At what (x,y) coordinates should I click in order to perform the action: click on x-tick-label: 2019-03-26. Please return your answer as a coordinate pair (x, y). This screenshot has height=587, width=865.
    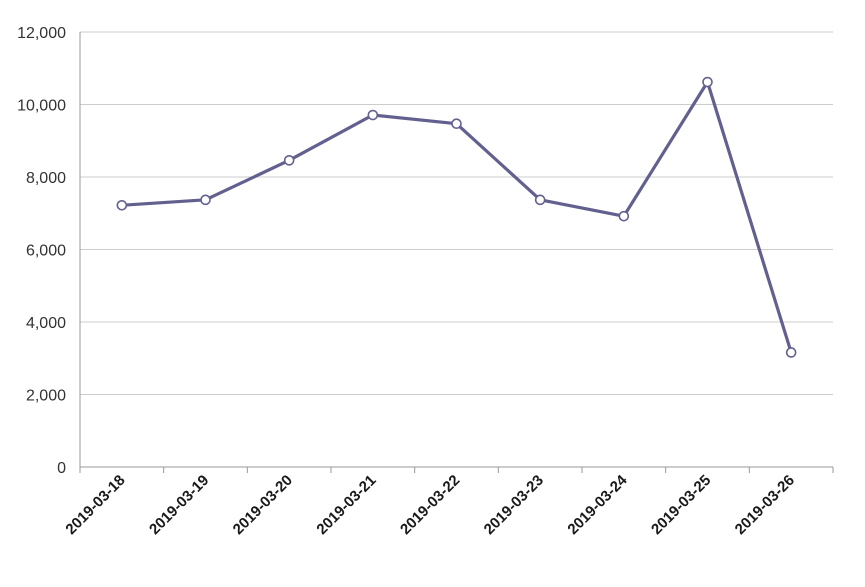
    Looking at the image, I should click on (765, 505).